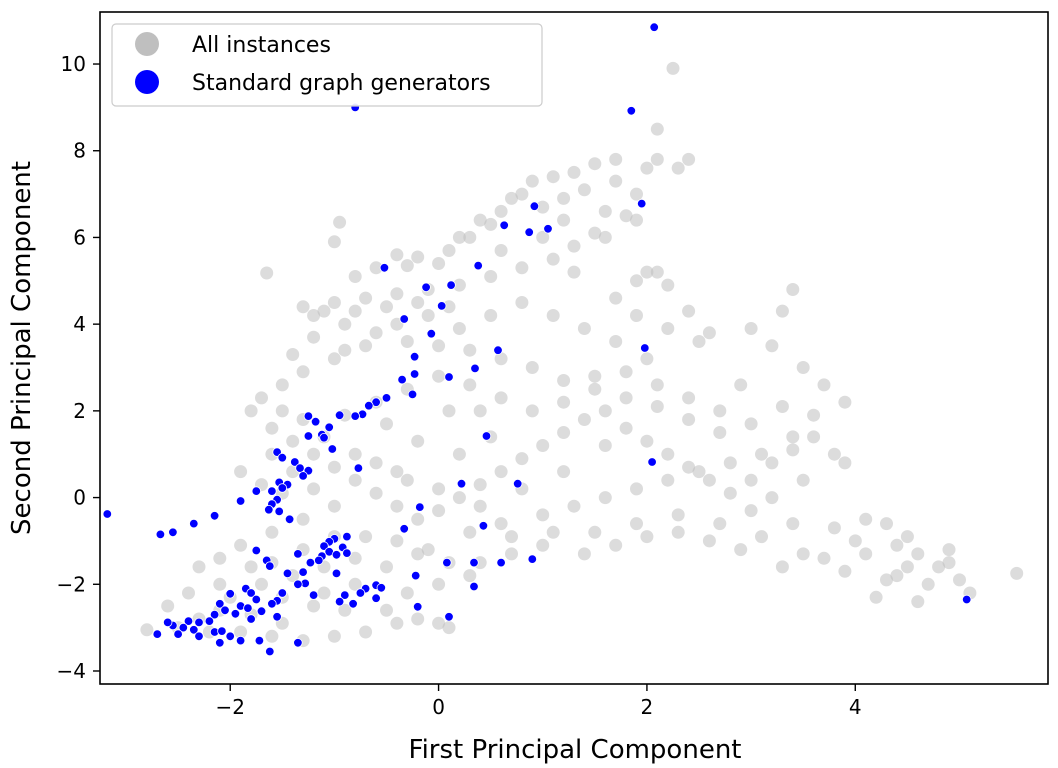 This screenshot has height=768, width=1058. What do you see at coordinates (79, 237) in the screenshot?
I see `y-tick-label: 6` at bounding box center [79, 237].